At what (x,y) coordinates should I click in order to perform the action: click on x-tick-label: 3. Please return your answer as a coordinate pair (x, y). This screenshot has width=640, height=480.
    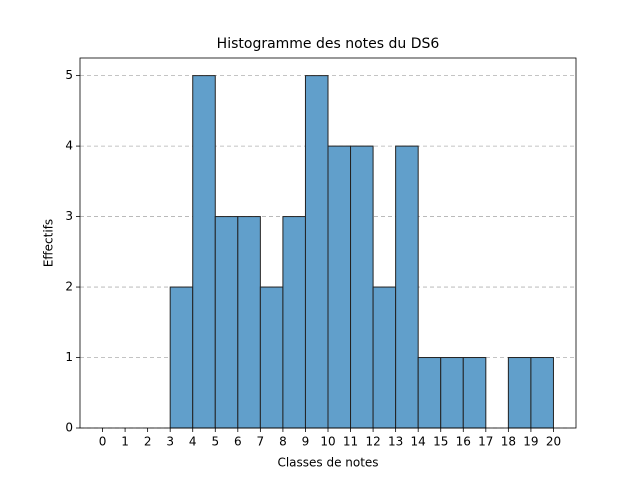
    Looking at the image, I should click on (170, 442).